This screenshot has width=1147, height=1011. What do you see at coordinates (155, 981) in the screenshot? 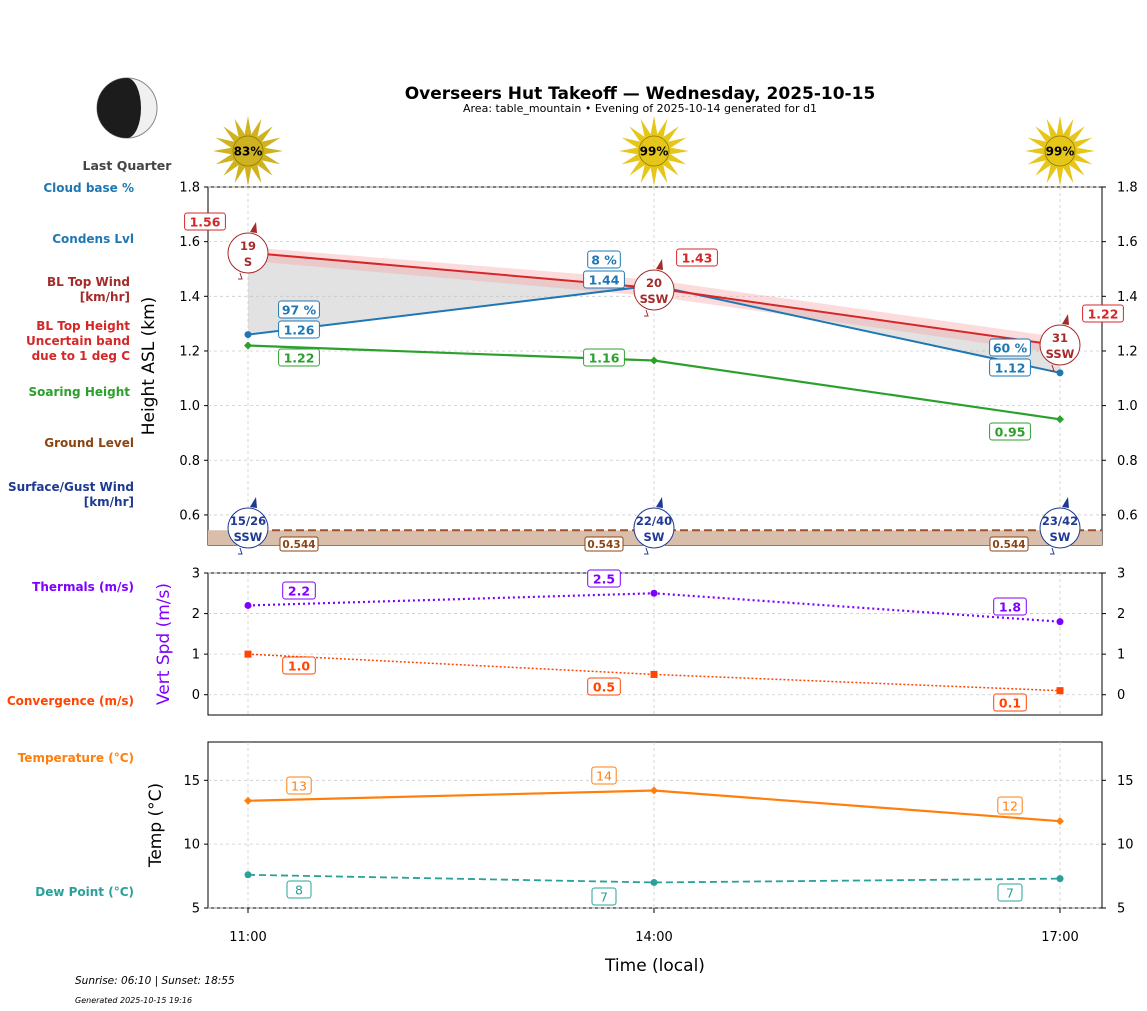
I see `sun-times: Sunrise: 06:10 | Sunset: 18:55` at bounding box center [155, 981].